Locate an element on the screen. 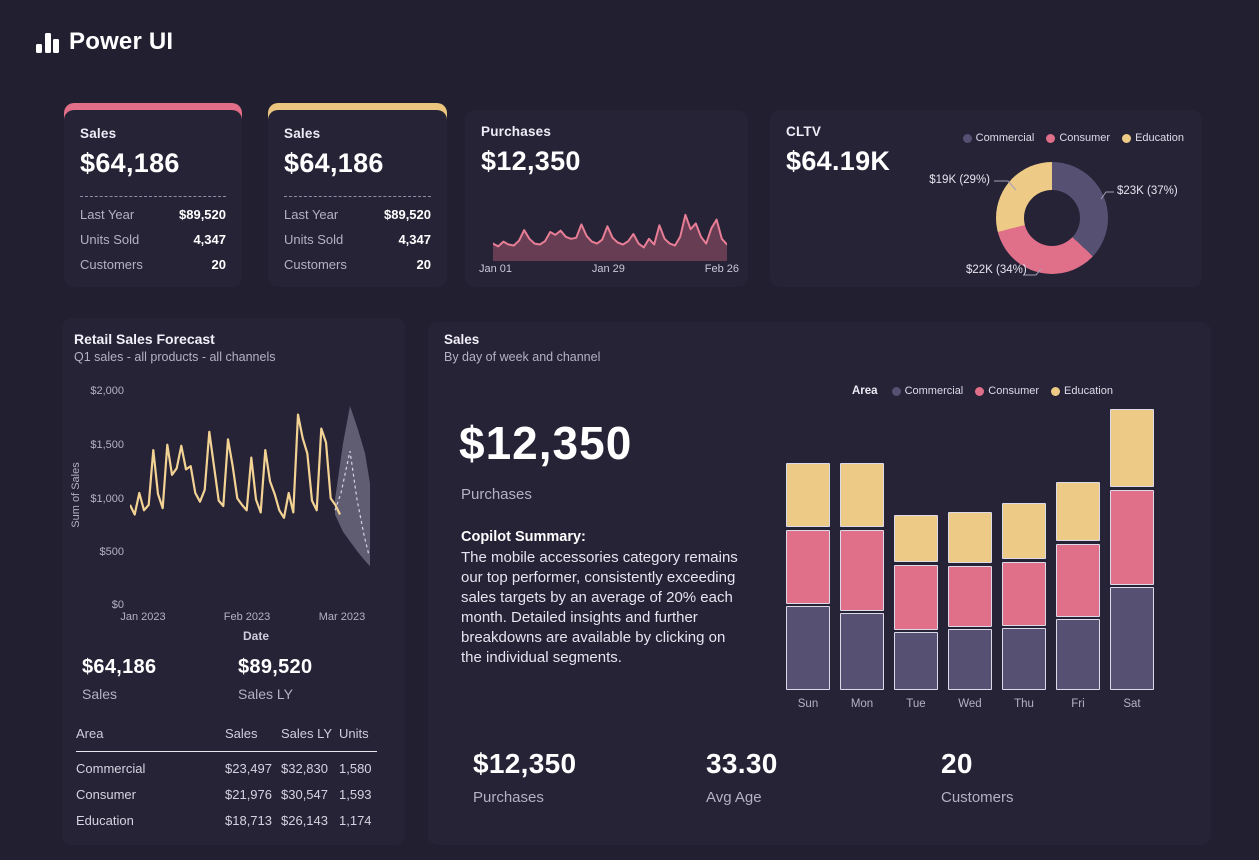 This screenshot has height=860, width=1259. bar-column-sun: Sun is located at coordinates (808, 586).